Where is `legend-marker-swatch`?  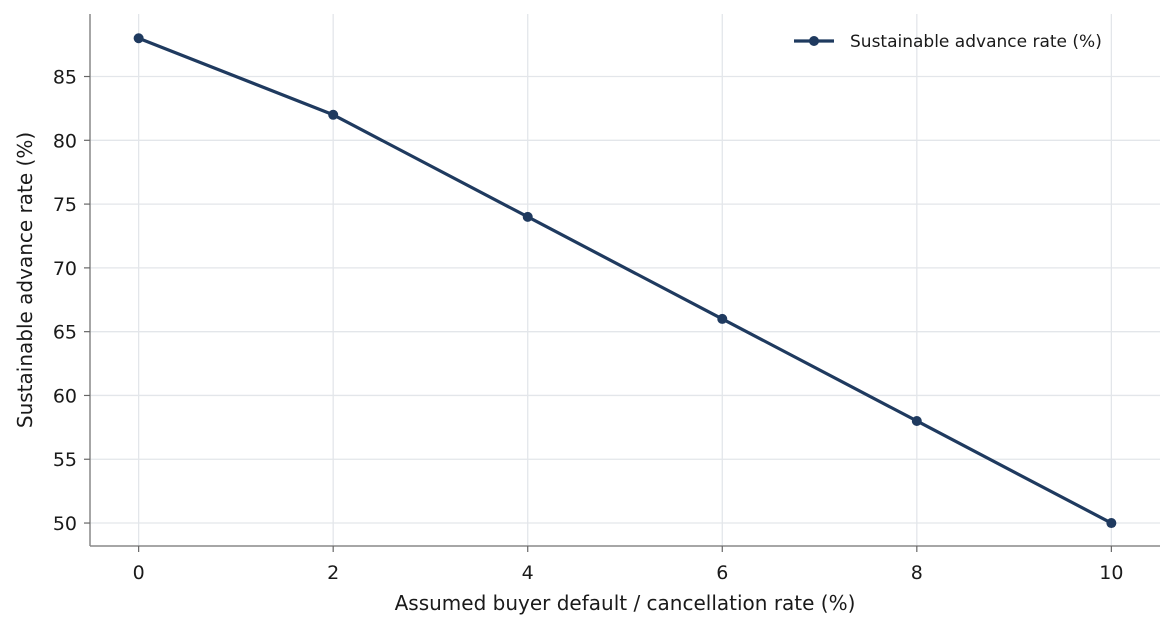 legend-marker-swatch is located at coordinates (814, 41).